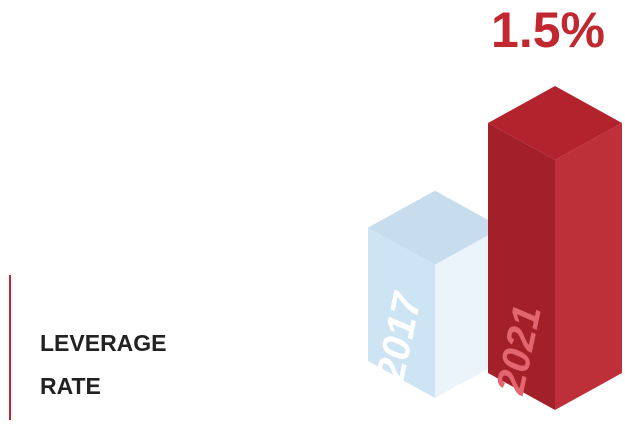 The image size is (625, 441). What do you see at coordinates (103, 364) in the screenshot?
I see `chart-title: LEVERAGE RATE` at bounding box center [103, 364].